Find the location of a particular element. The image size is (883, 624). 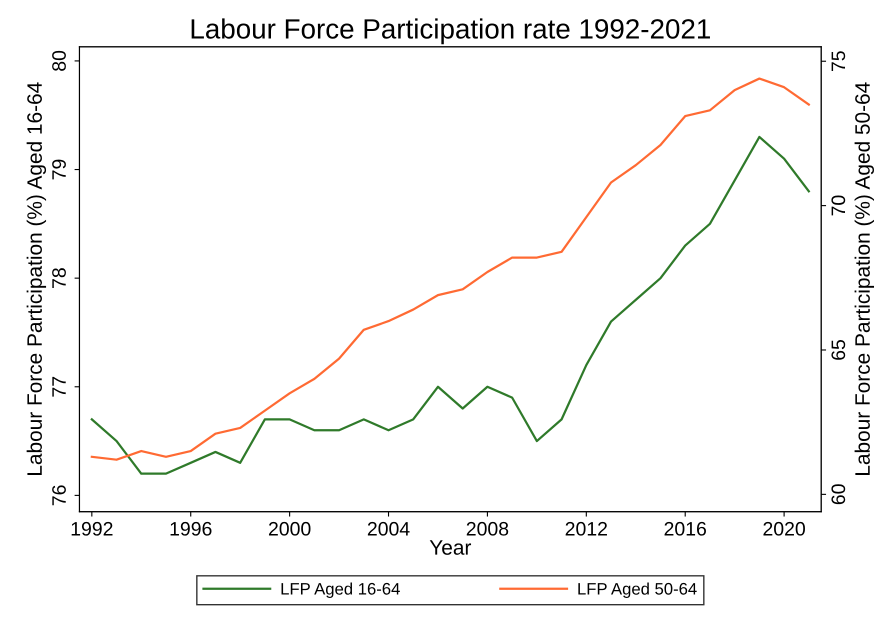

y2-tick-label: 65 is located at coordinates (838, 350).